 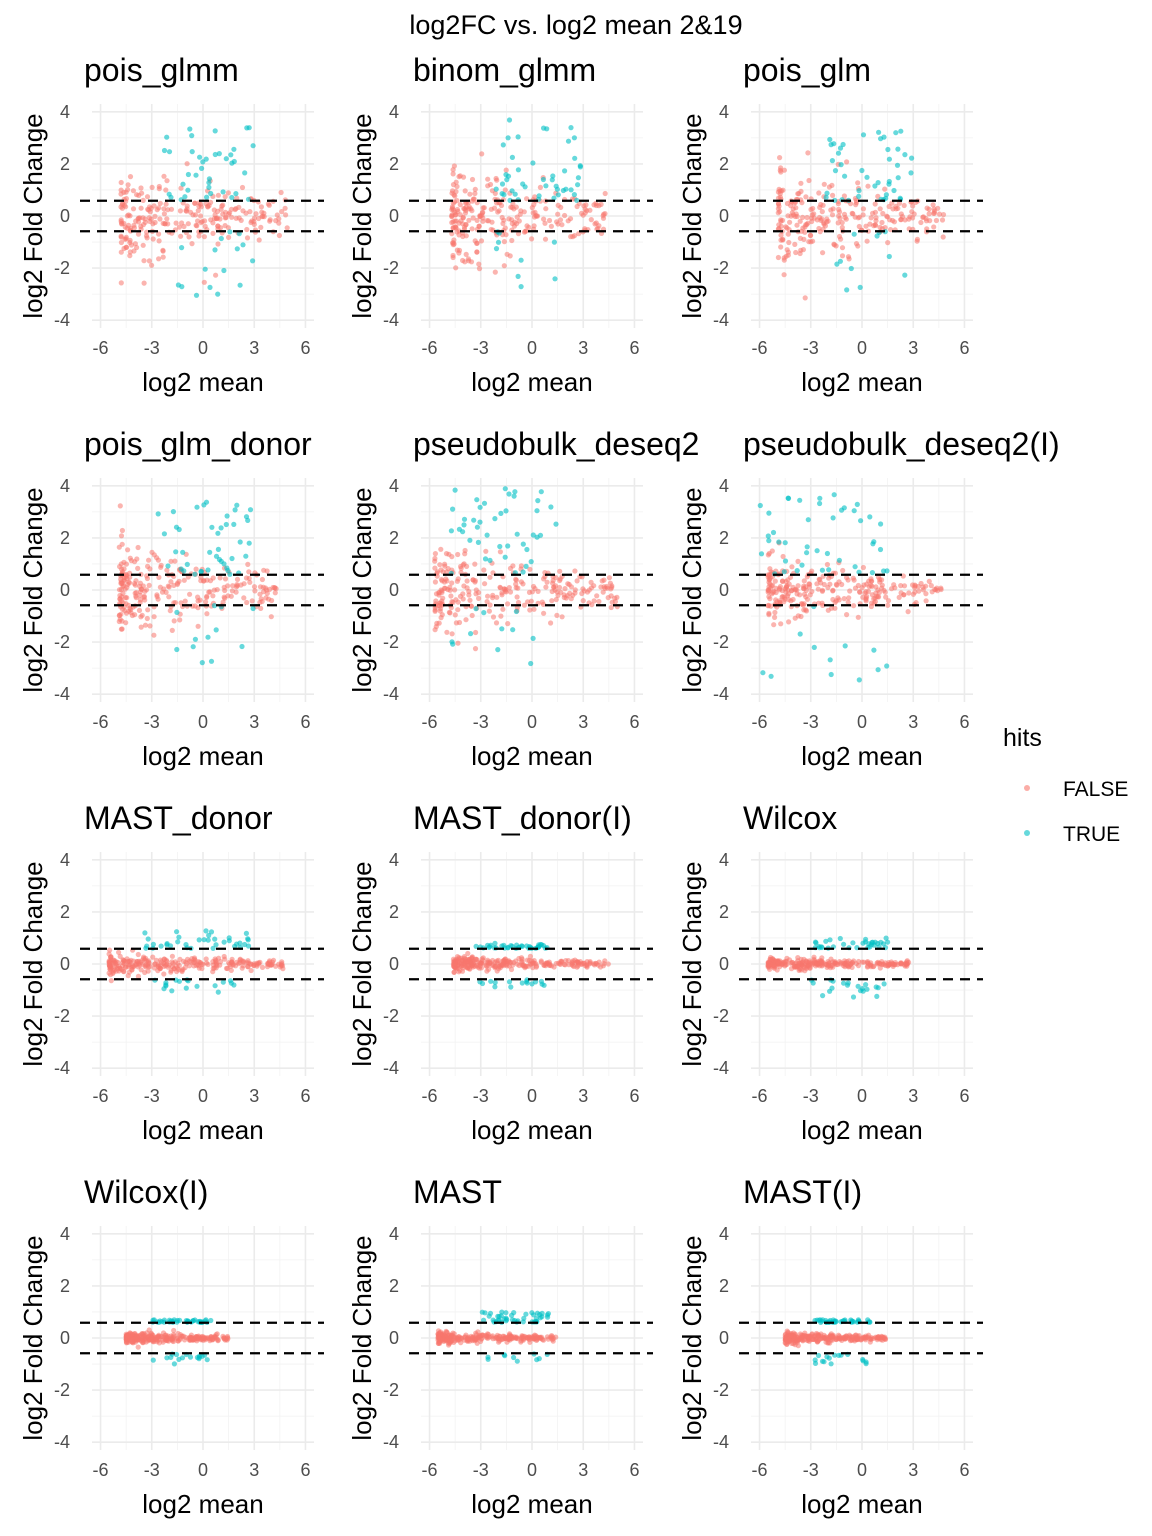 I want to click on y-tick-label: -2, so click(x=62, y=642).